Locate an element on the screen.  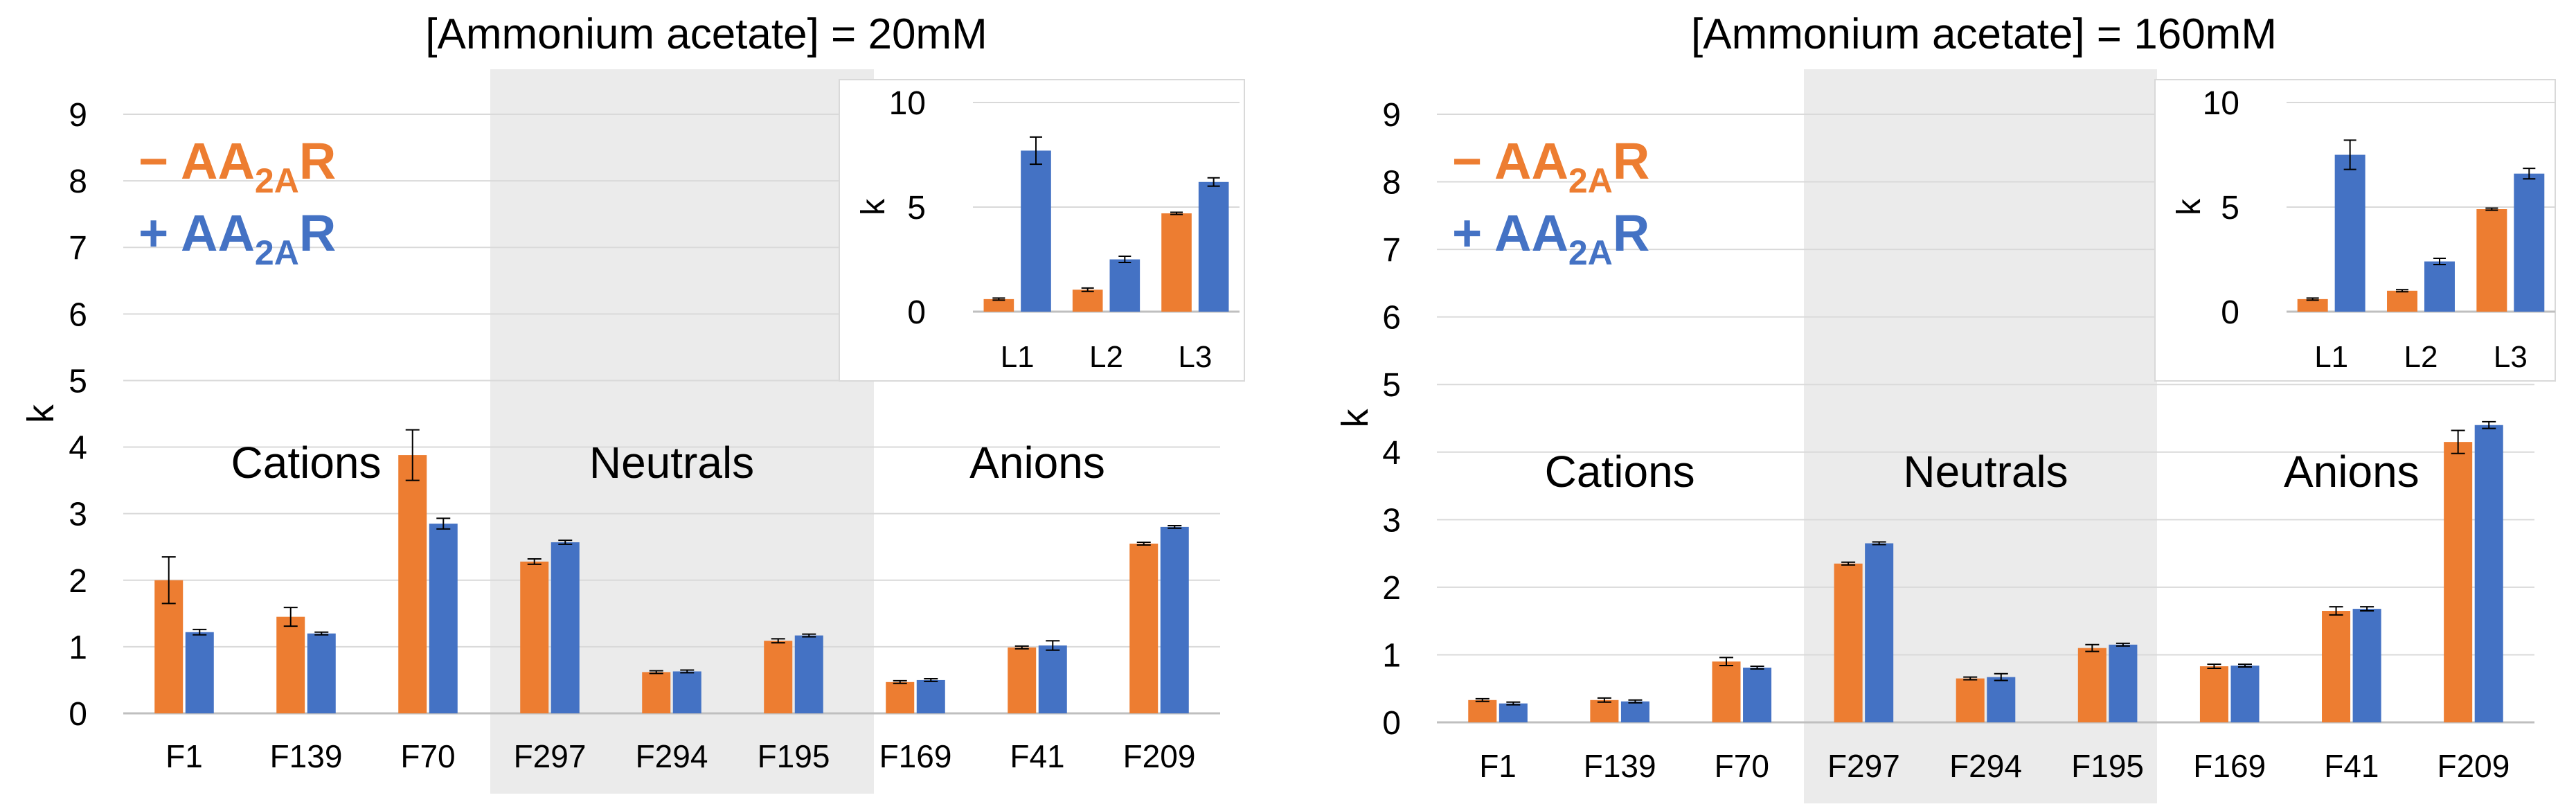
y-tick-label: 4 is located at coordinates (1391, 454).